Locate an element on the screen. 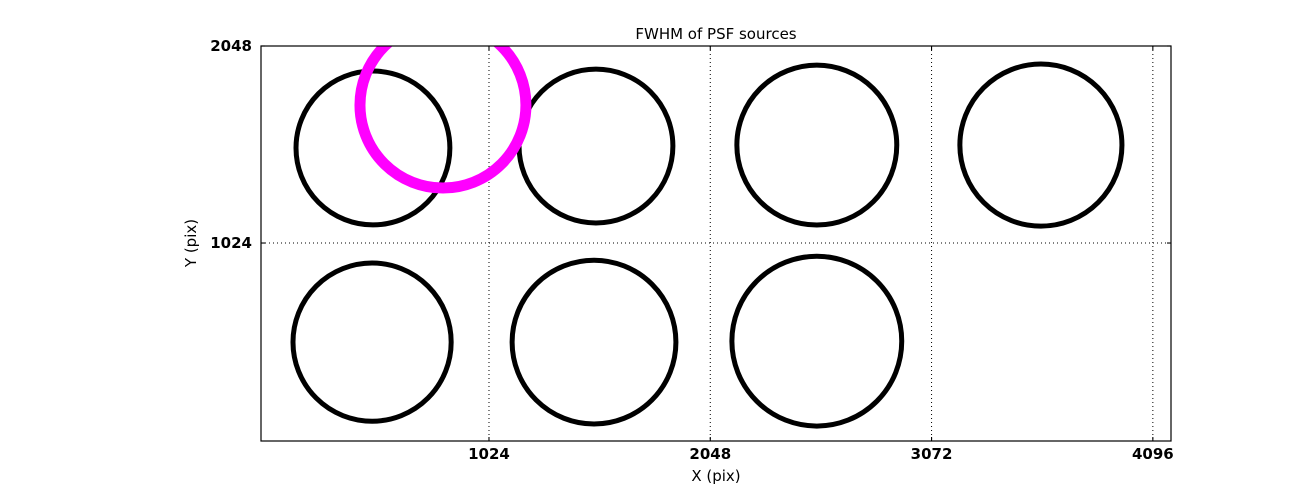  x-tick-label: 4096 is located at coordinates (1153, 454).